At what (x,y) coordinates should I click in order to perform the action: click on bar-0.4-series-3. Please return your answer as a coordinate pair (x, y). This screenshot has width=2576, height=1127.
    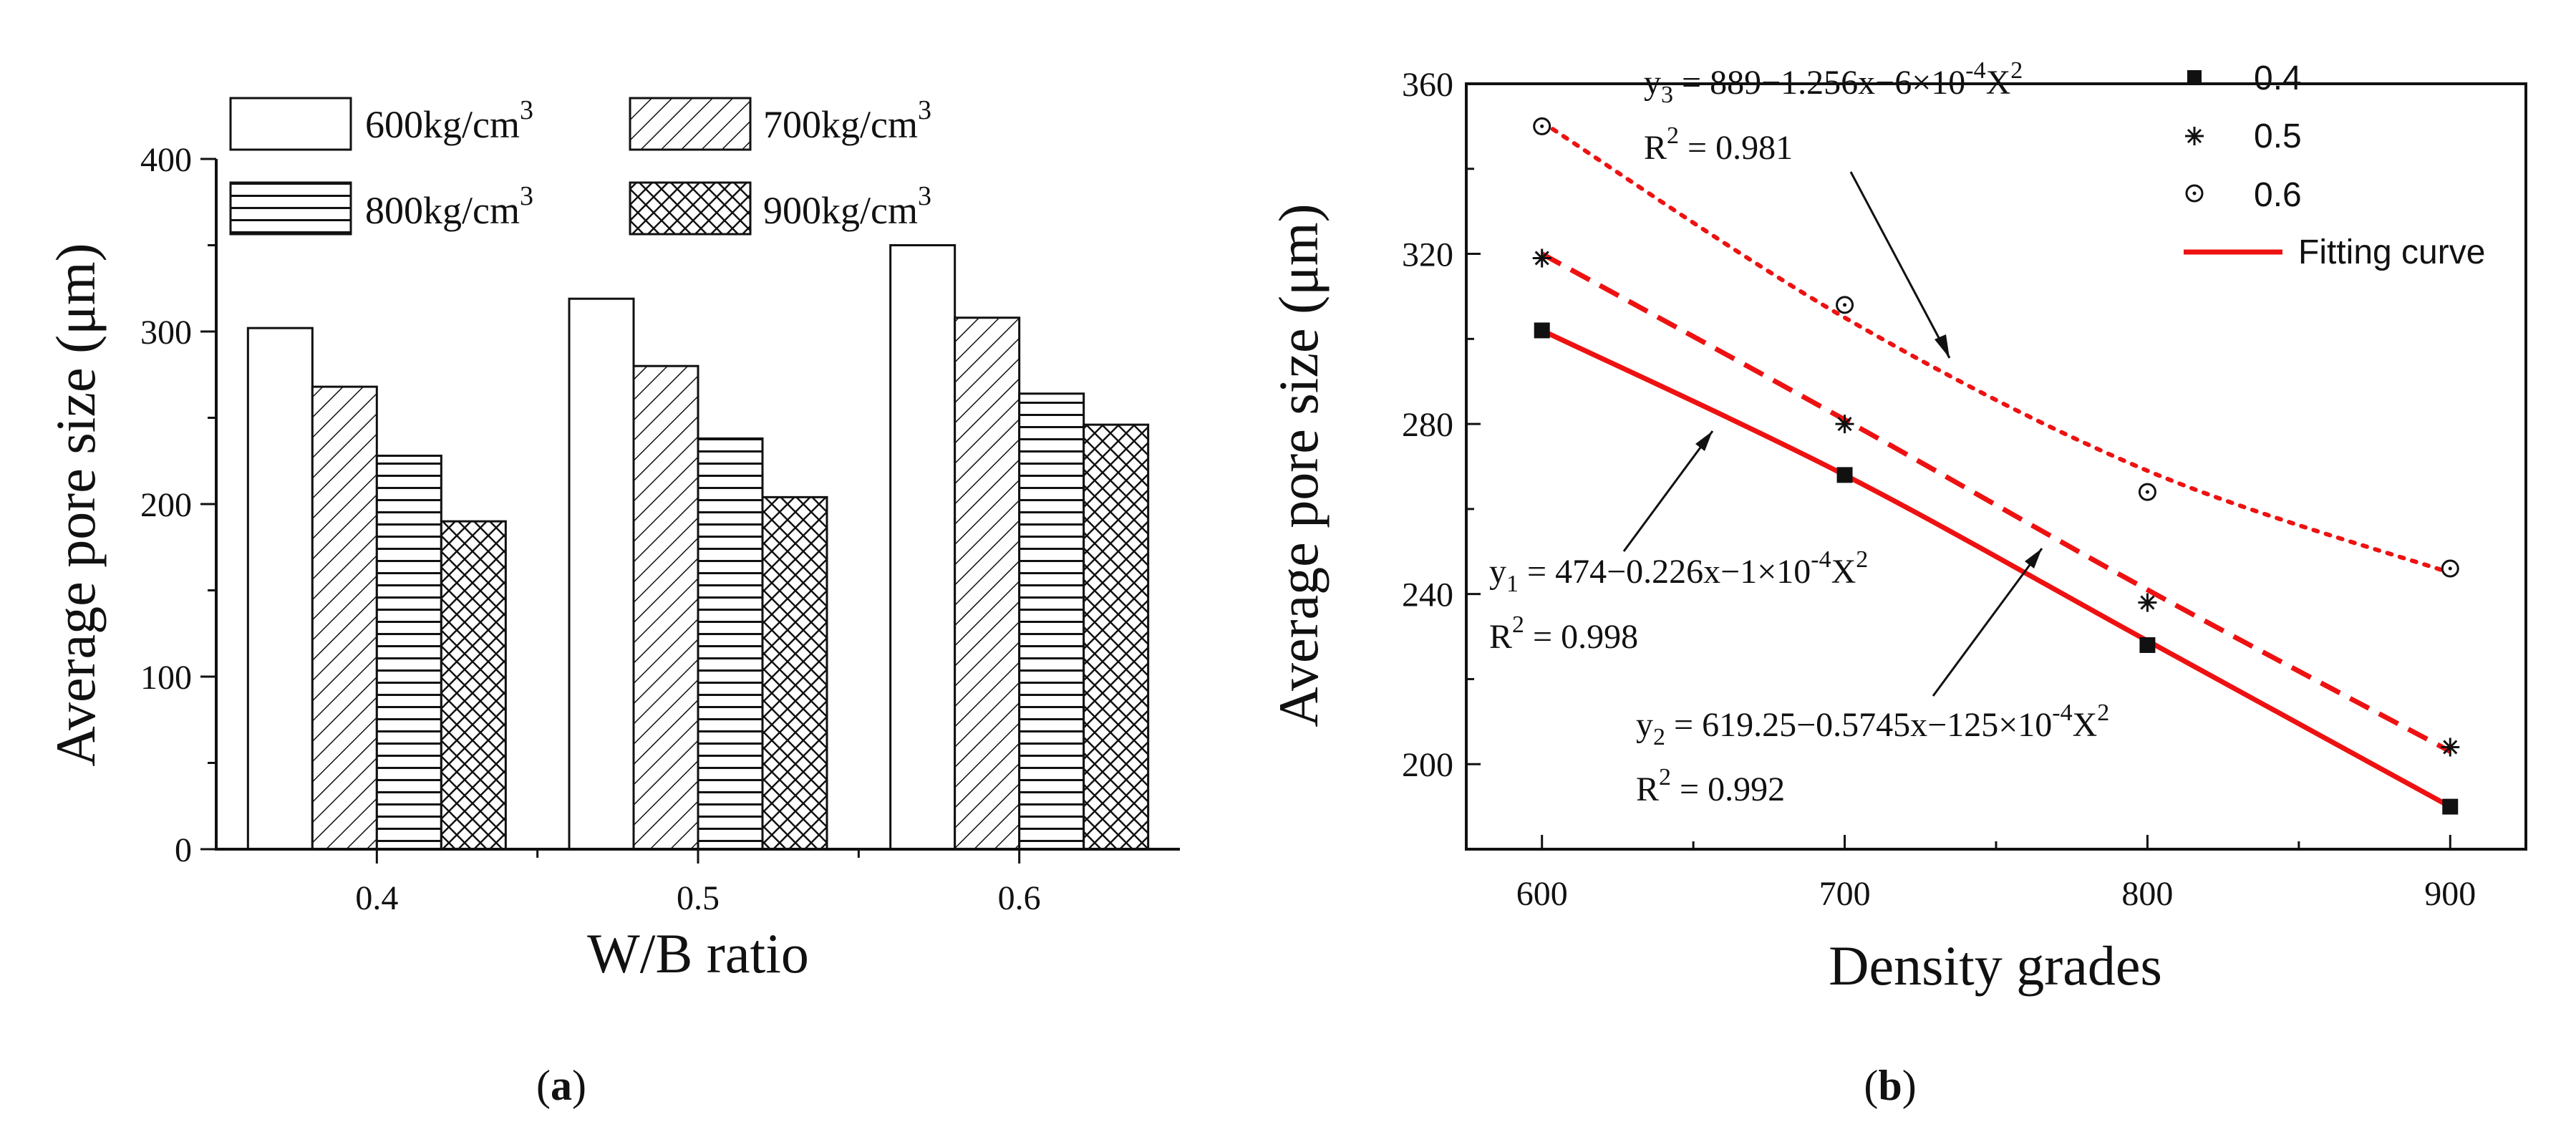
    Looking at the image, I should click on (474, 685).